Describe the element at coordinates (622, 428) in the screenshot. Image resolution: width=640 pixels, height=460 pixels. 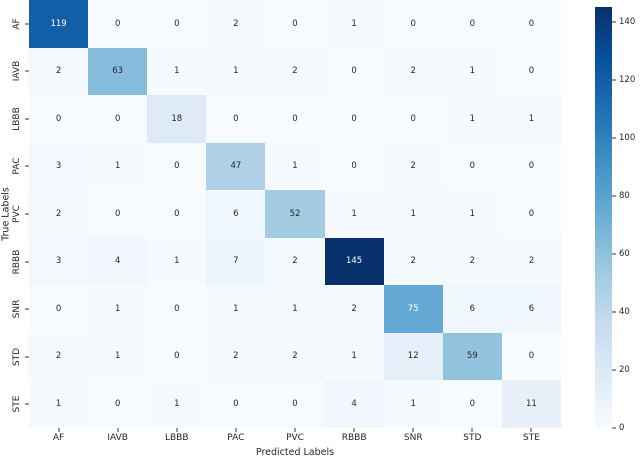
I see `colorbar-tick-label: 0` at that location.